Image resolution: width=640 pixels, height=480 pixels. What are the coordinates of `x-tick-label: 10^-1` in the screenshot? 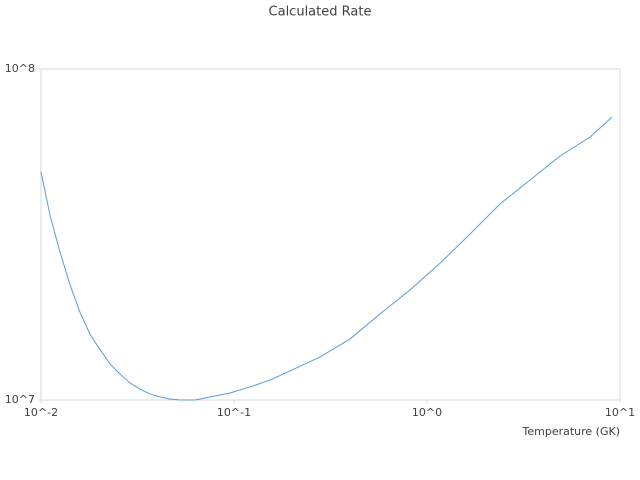 It's located at (234, 412).